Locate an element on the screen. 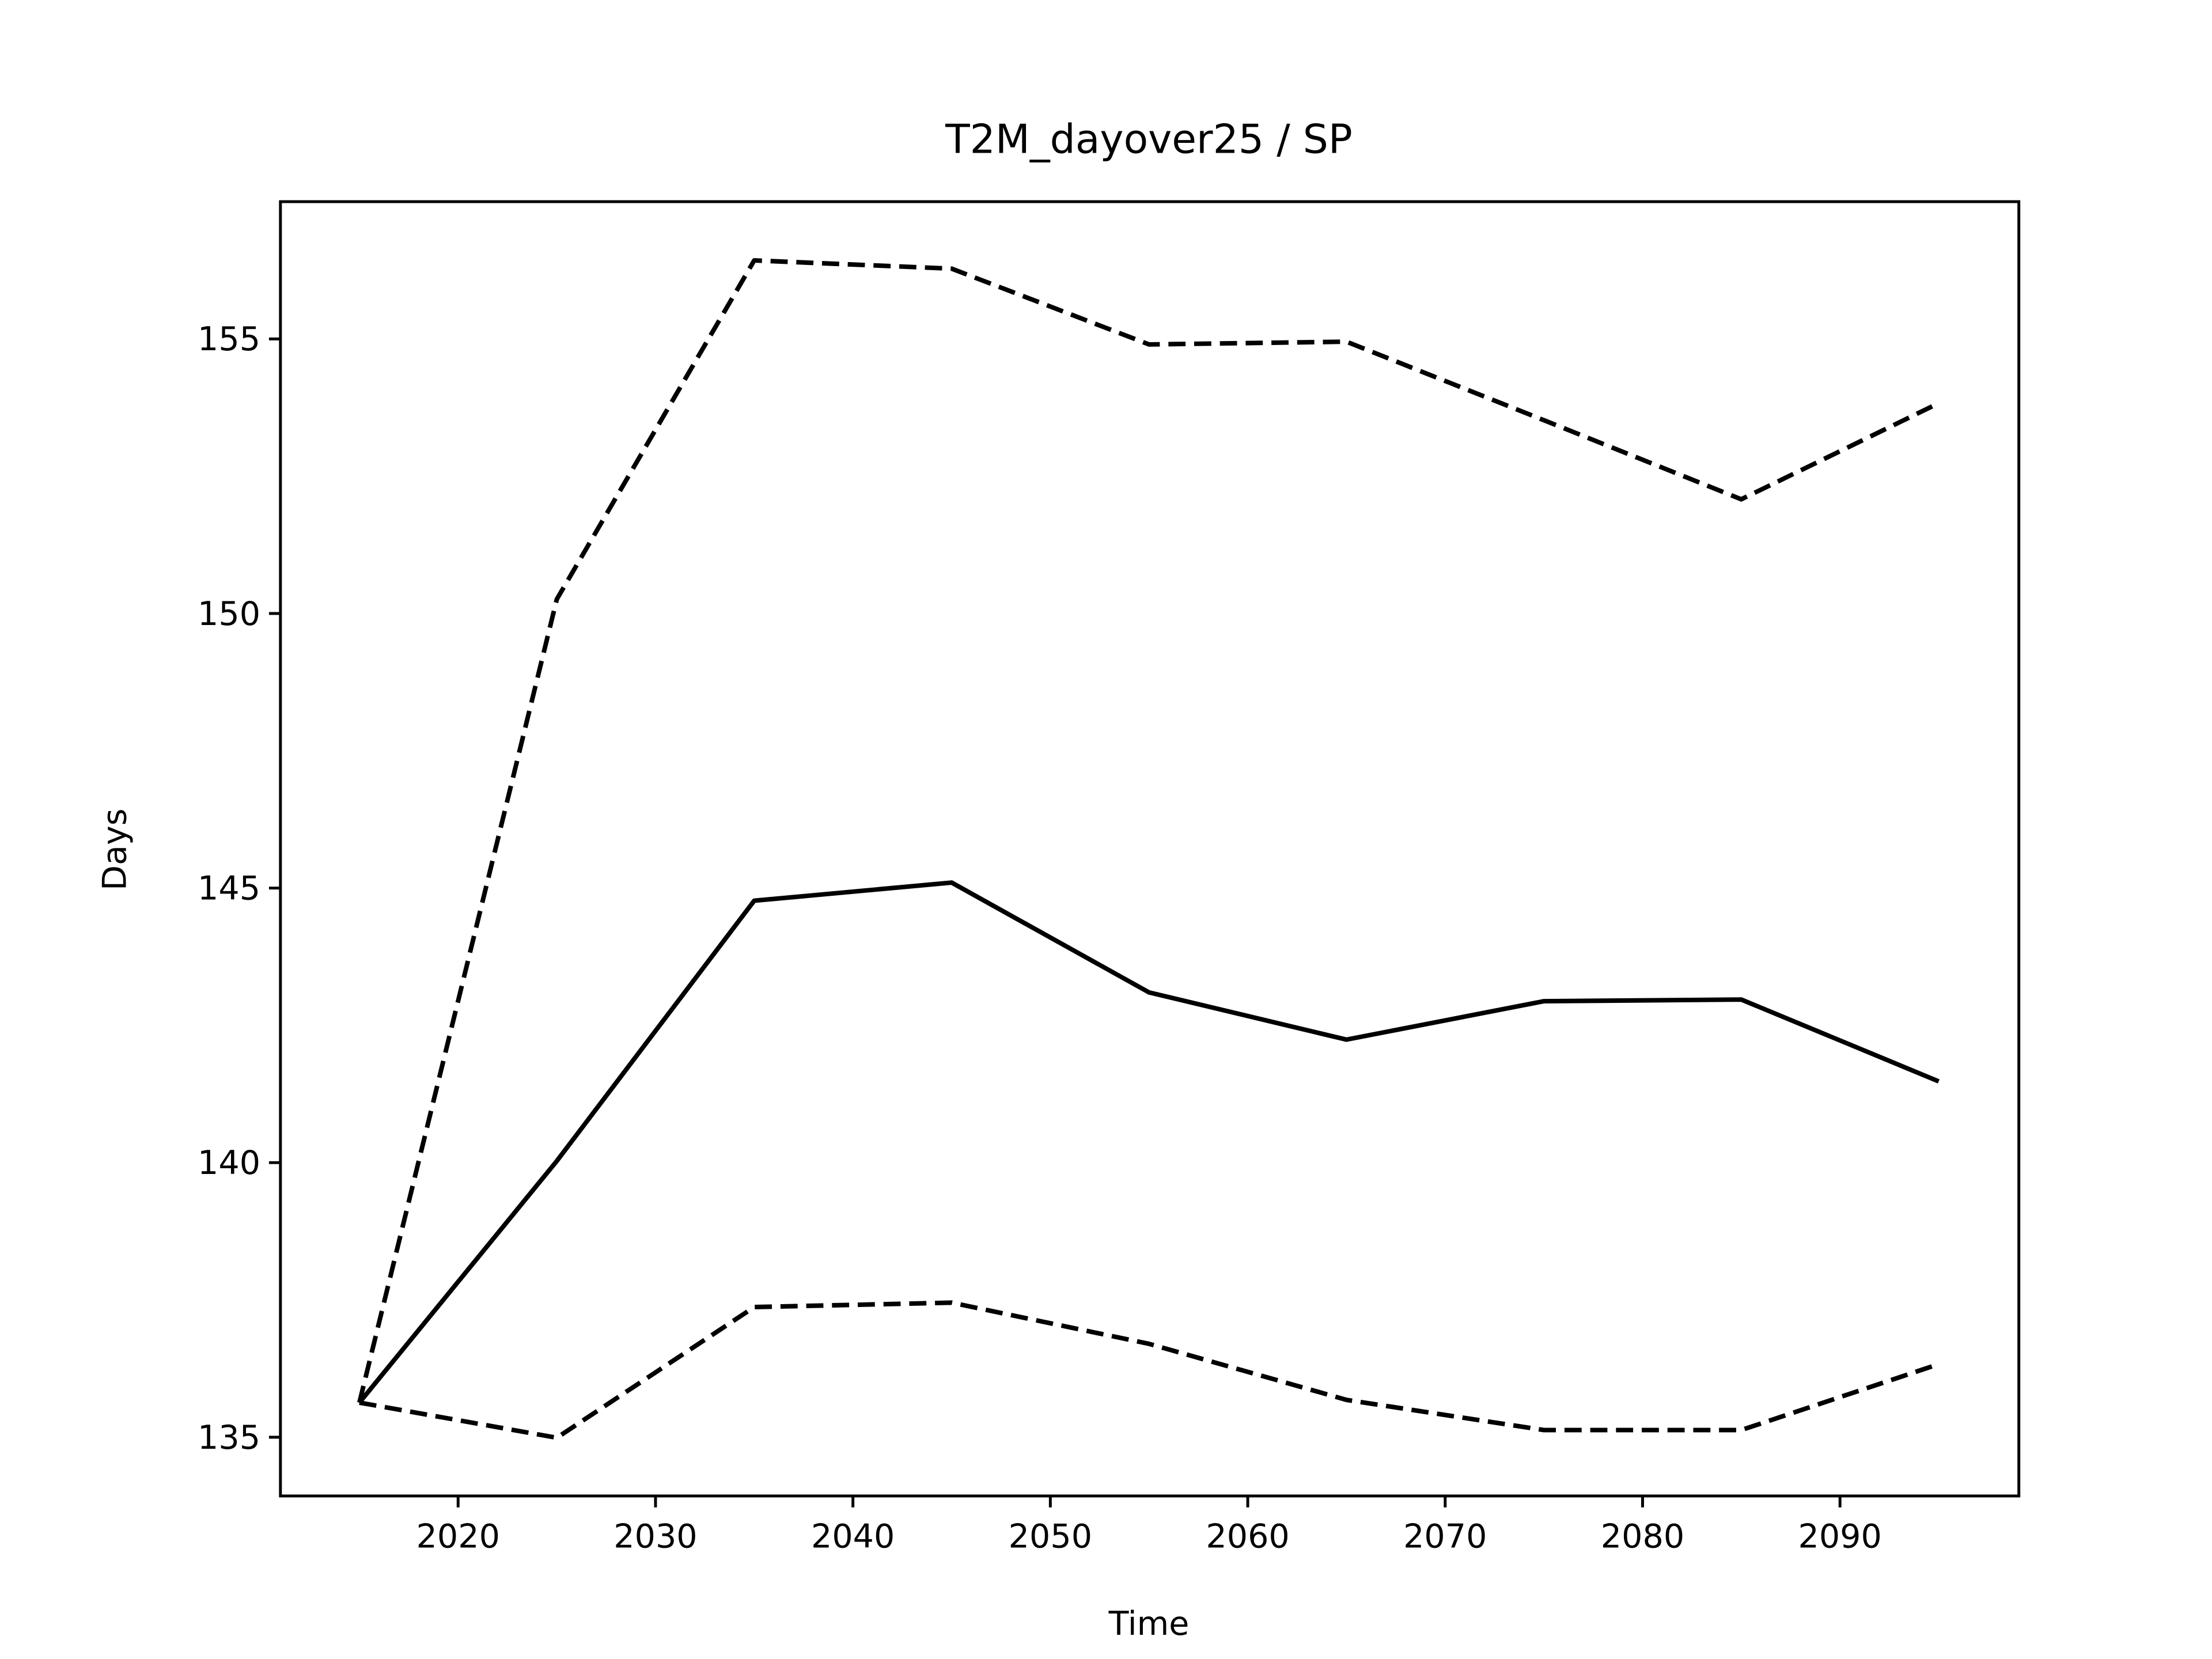 The width and height of the screenshot is (2212, 1659). x-tick-label: 2050 is located at coordinates (1050, 1536).